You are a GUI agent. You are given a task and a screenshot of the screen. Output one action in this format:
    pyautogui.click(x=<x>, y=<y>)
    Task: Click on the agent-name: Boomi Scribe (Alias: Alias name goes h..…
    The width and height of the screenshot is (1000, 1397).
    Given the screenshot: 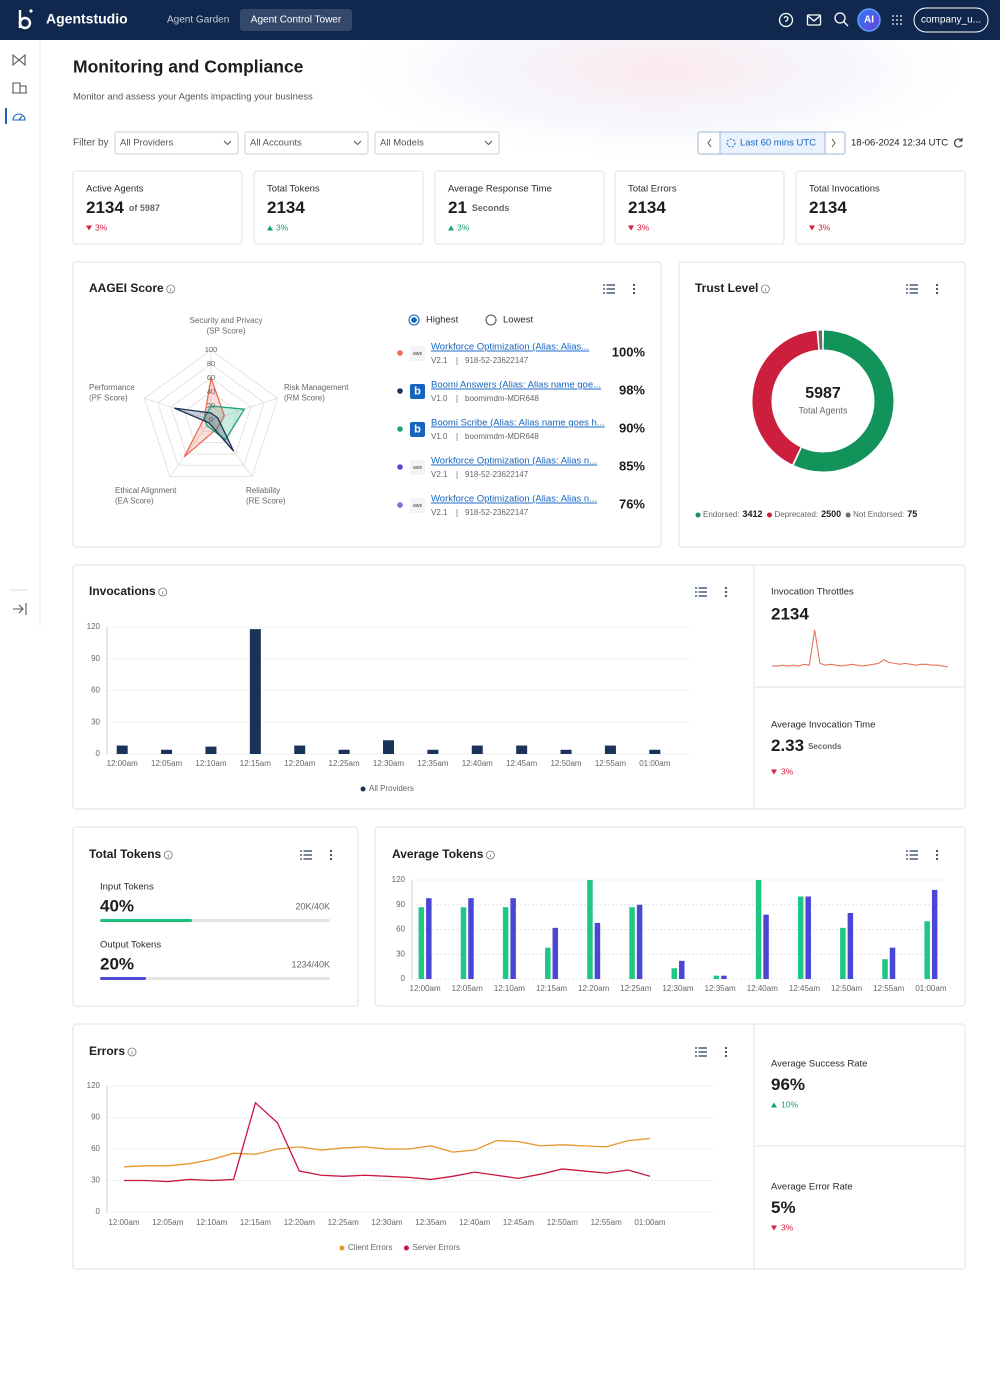 What is the action you would take?
    pyautogui.click(x=518, y=423)
    